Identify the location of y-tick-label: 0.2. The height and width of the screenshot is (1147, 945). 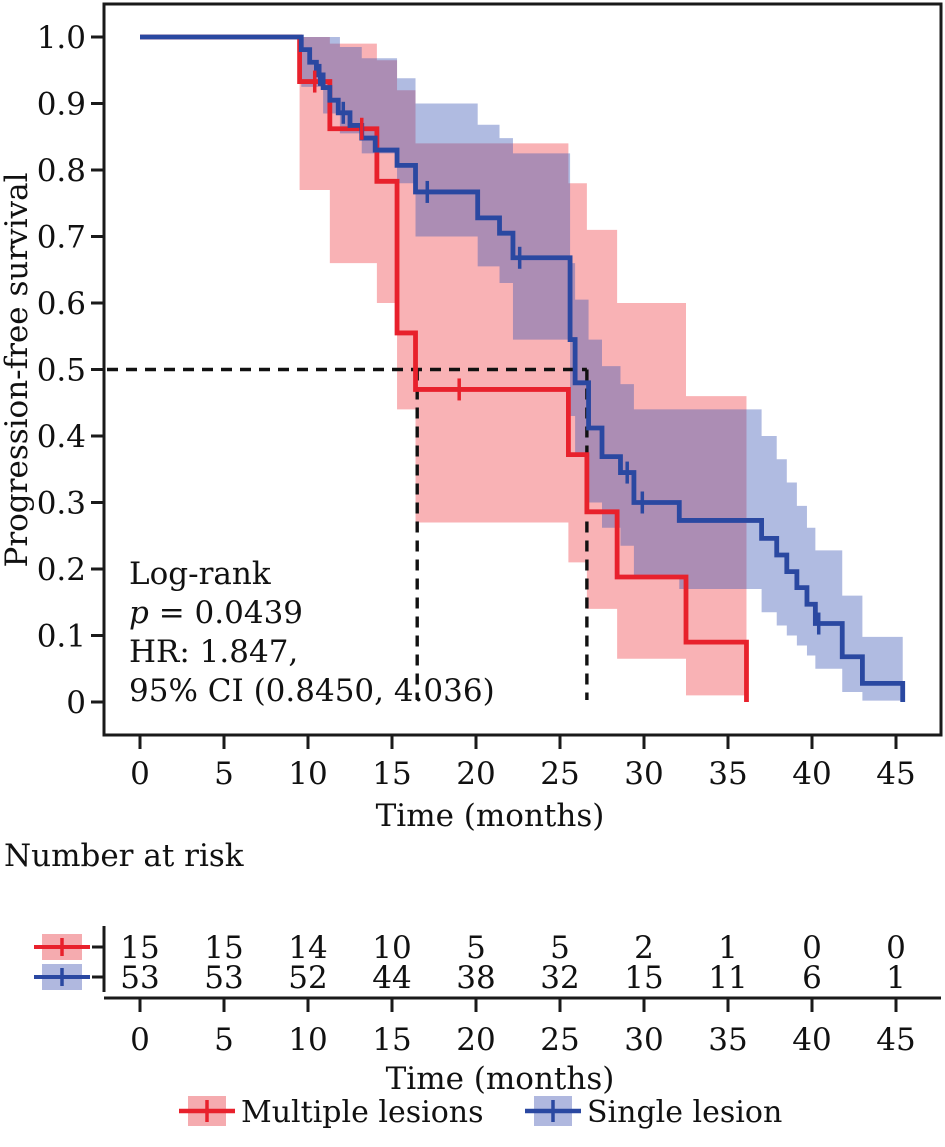
(61, 570).